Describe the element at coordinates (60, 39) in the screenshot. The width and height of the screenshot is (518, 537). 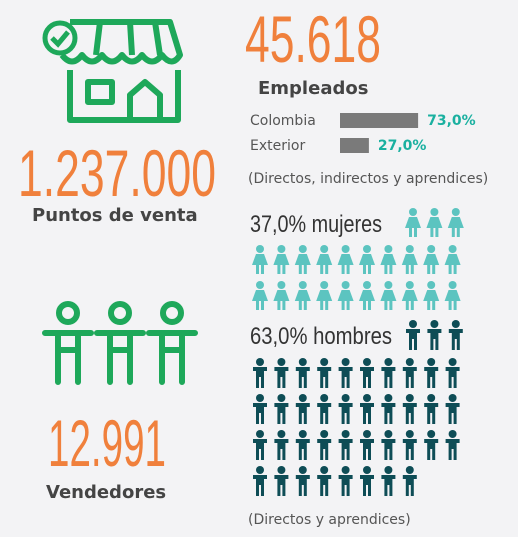
I see `check-mark` at that location.